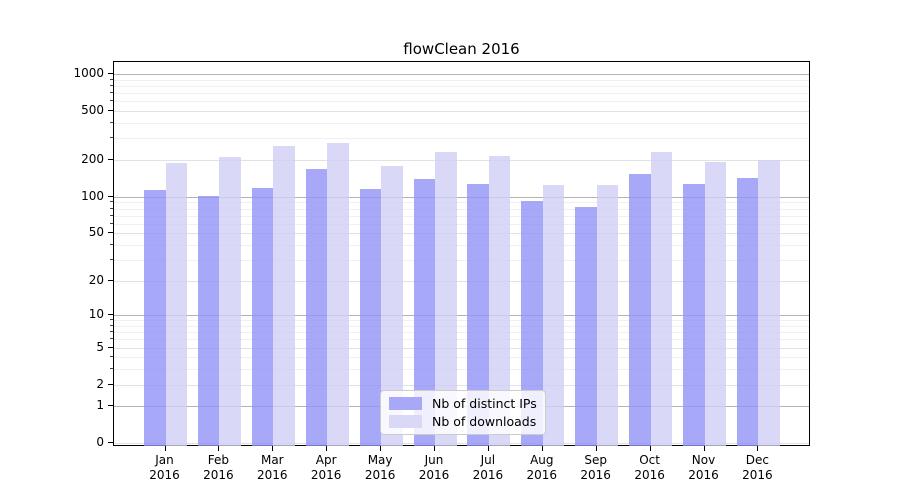 This screenshot has height=500, width=900. What do you see at coordinates (92, 195) in the screenshot?
I see `y-tick-label: 100` at bounding box center [92, 195].